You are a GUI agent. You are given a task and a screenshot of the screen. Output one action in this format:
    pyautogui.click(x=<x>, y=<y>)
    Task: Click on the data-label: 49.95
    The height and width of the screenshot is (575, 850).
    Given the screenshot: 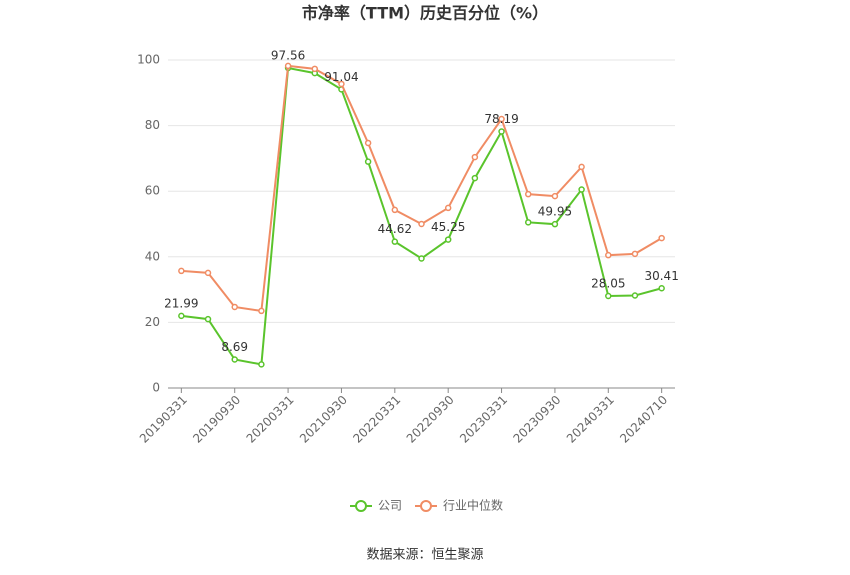 What is the action you would take?
    pyautogui.click(x=555, y=212)
    